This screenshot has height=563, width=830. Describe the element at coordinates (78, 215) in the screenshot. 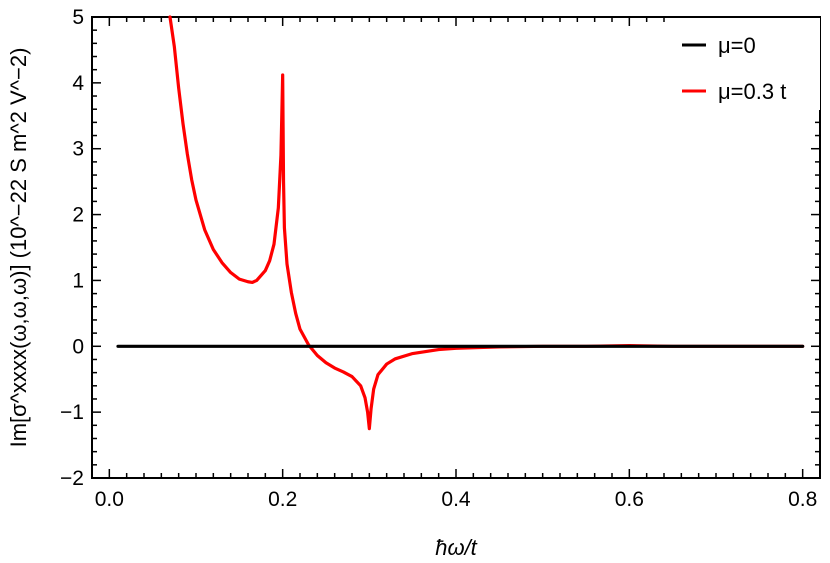

I see `y-tick-label: 2` at that location.